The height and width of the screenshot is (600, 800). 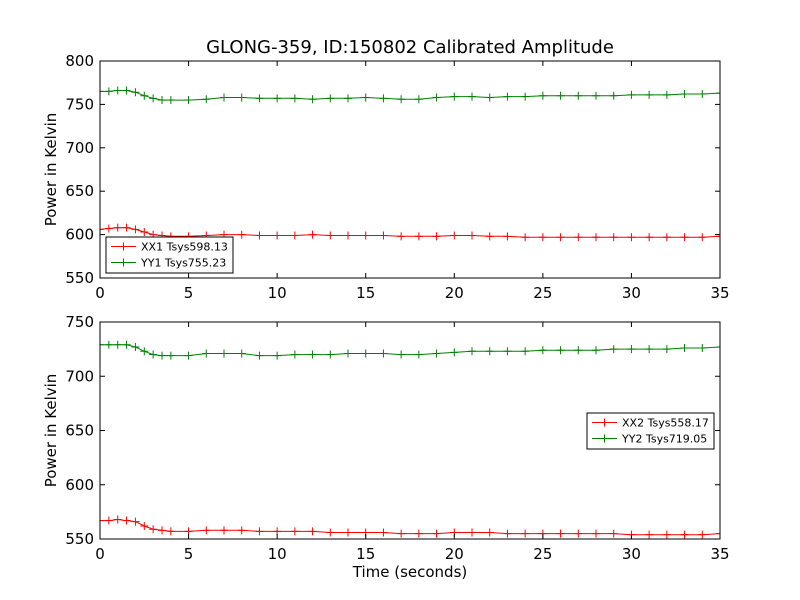 What do you see at coordinates (365, 293) in the screenshot?
I see `top-x-tick-label: 15` at bounding box center [365, 293].